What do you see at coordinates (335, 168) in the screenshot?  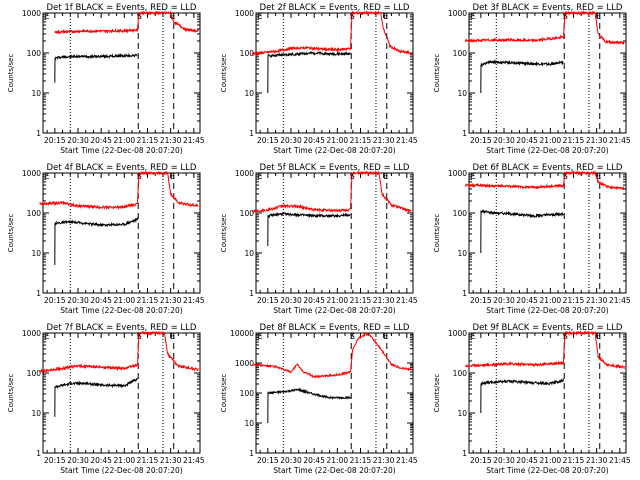 I see `chart-title: Det 5f BLACK = Events, RED = LLD` at bounding box center [335, 168].